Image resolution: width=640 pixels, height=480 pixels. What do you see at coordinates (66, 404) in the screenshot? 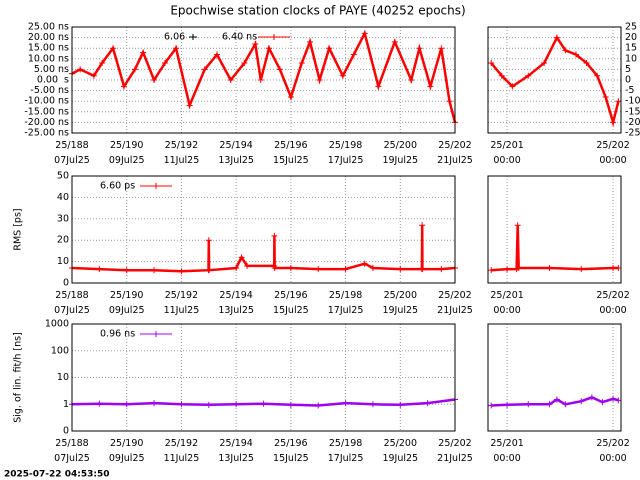
I see `y-tick-label: 1` at bounding box center [66, 404].